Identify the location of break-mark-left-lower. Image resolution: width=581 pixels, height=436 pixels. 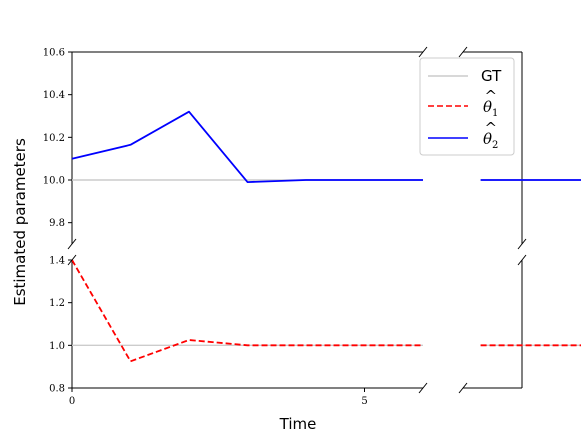
(72, 260).